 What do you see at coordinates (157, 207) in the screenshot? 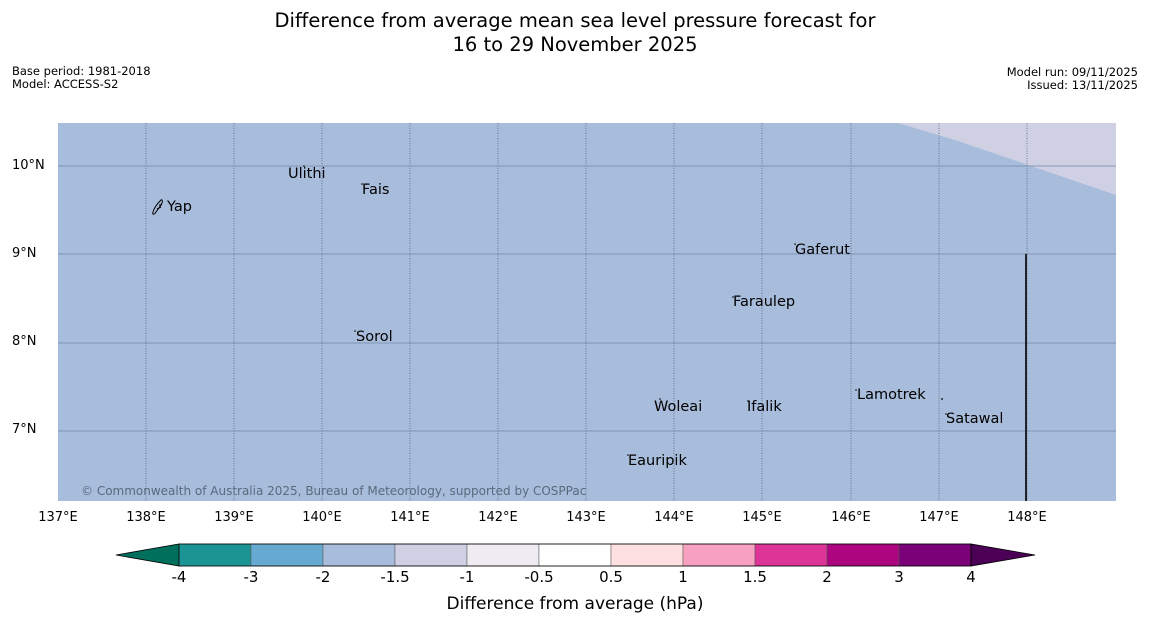
I see `yap-island-shape` at bounding box center [157, 207].